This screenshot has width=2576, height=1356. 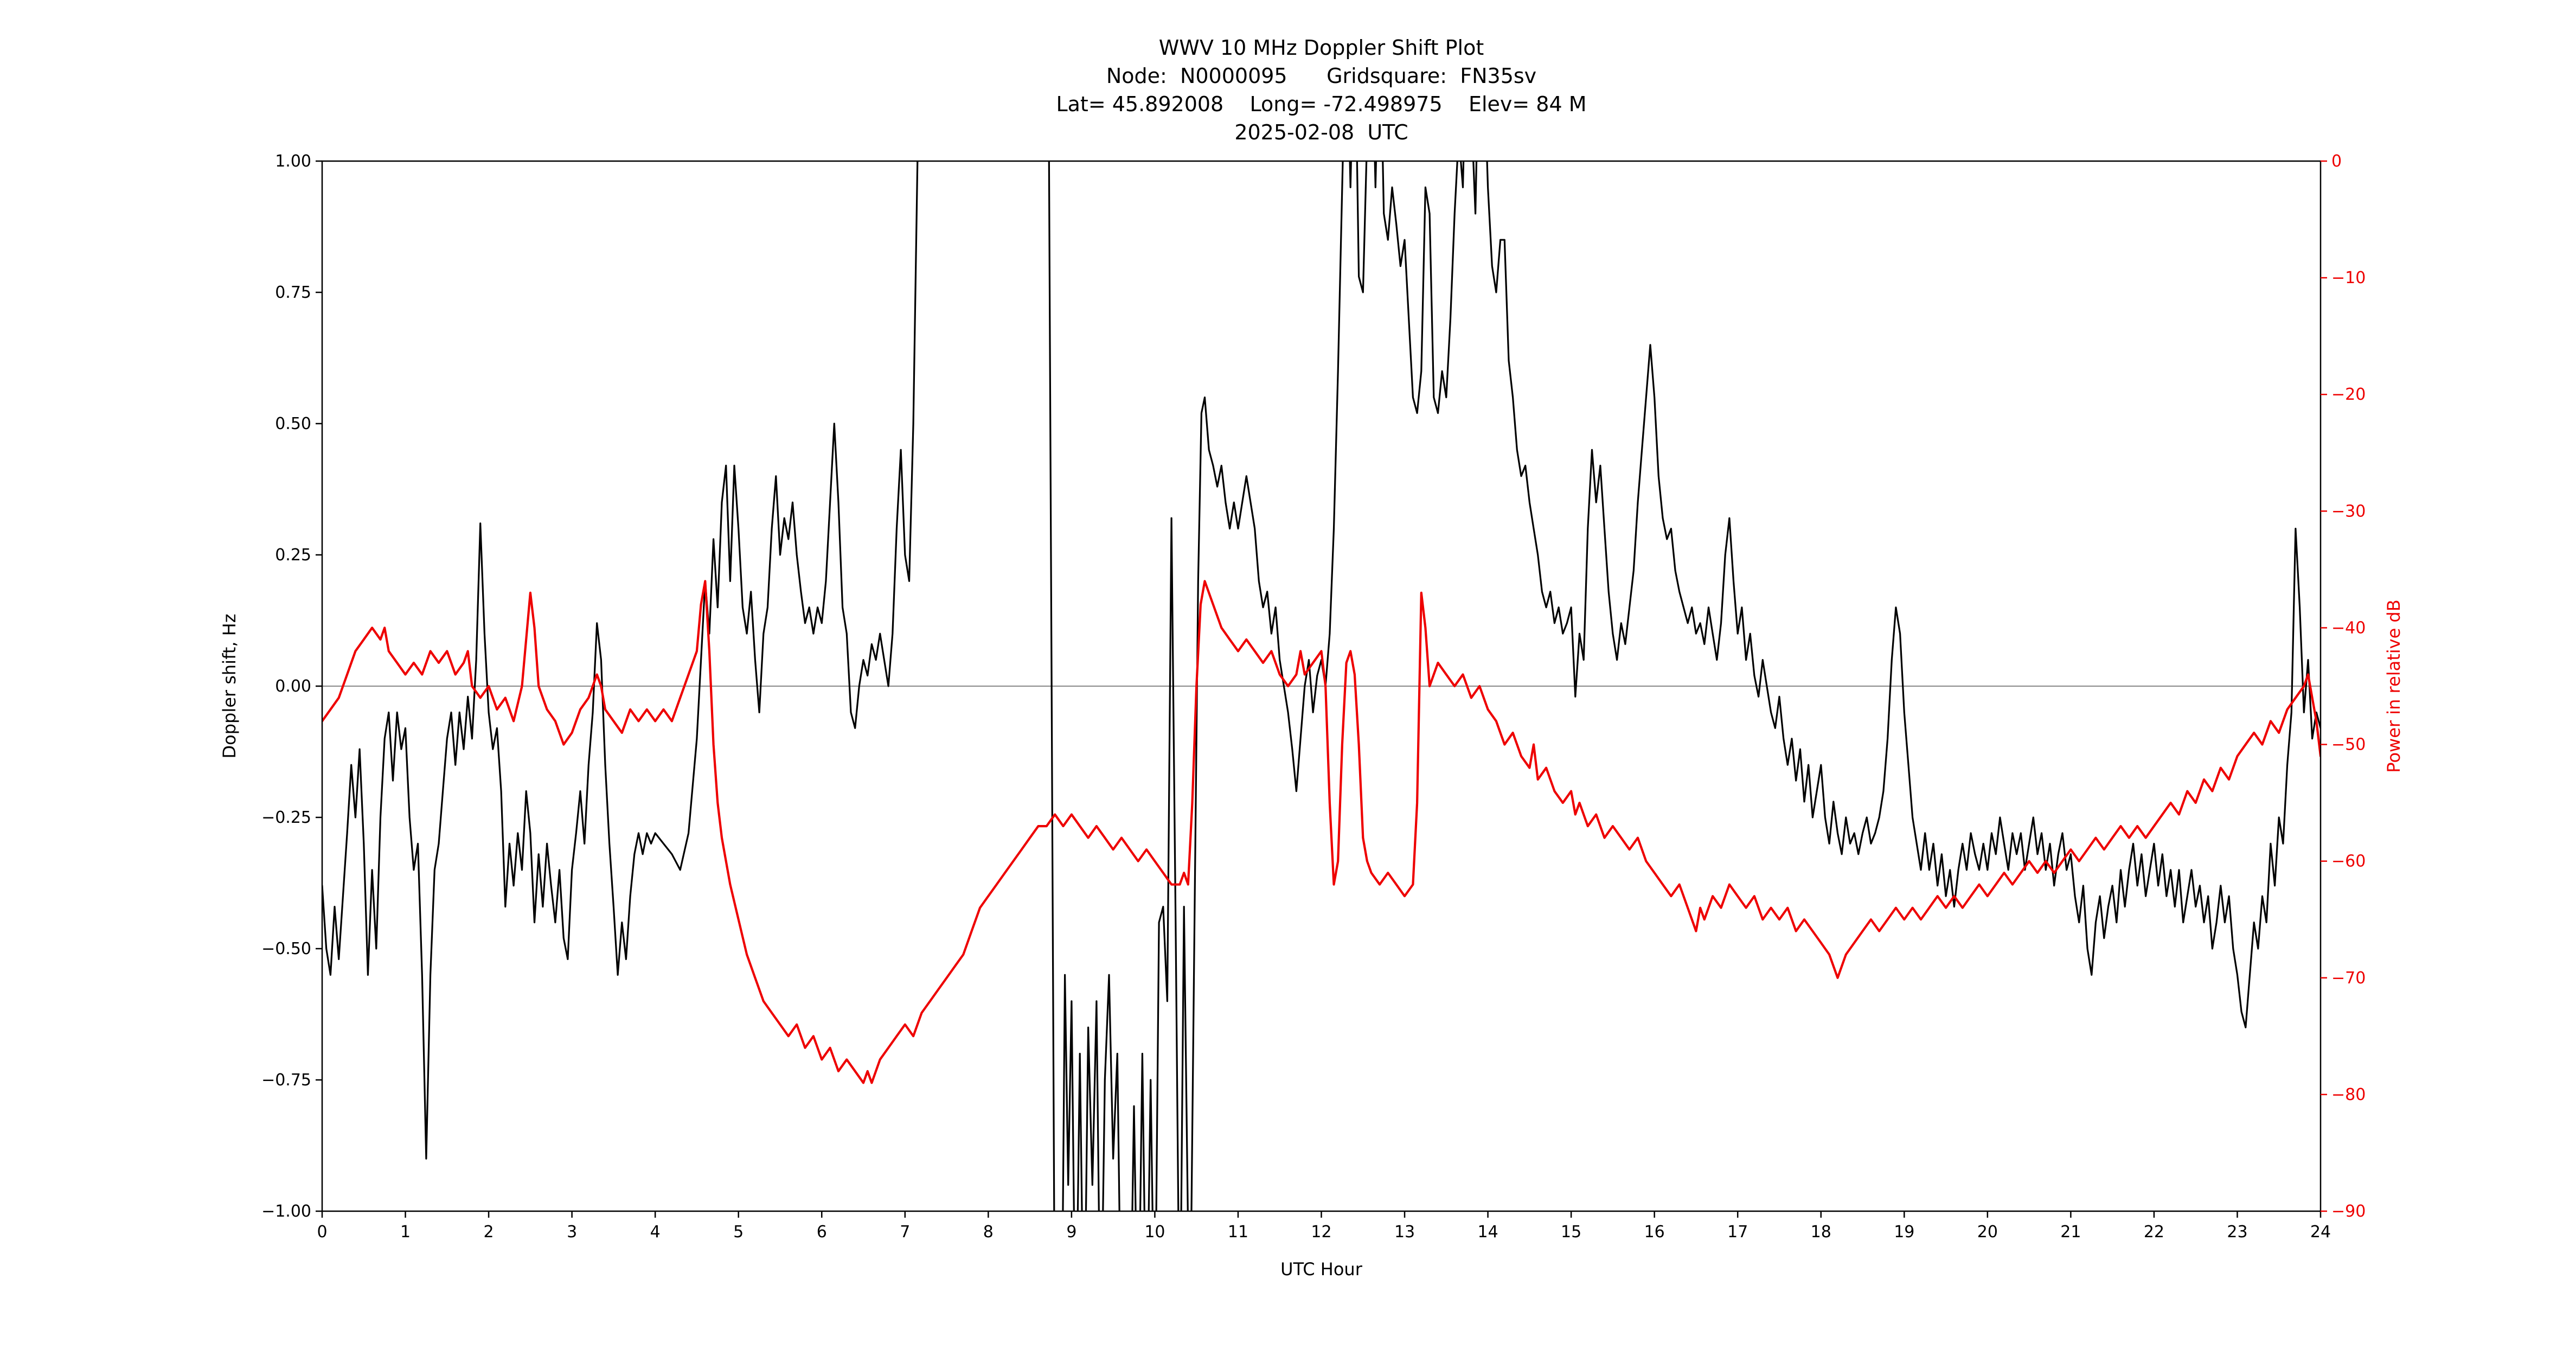 What do you see at coordinates (1571, 1232) in the screenshot?
I see `svg-text: 15` at bounding box center [1571, 1232].